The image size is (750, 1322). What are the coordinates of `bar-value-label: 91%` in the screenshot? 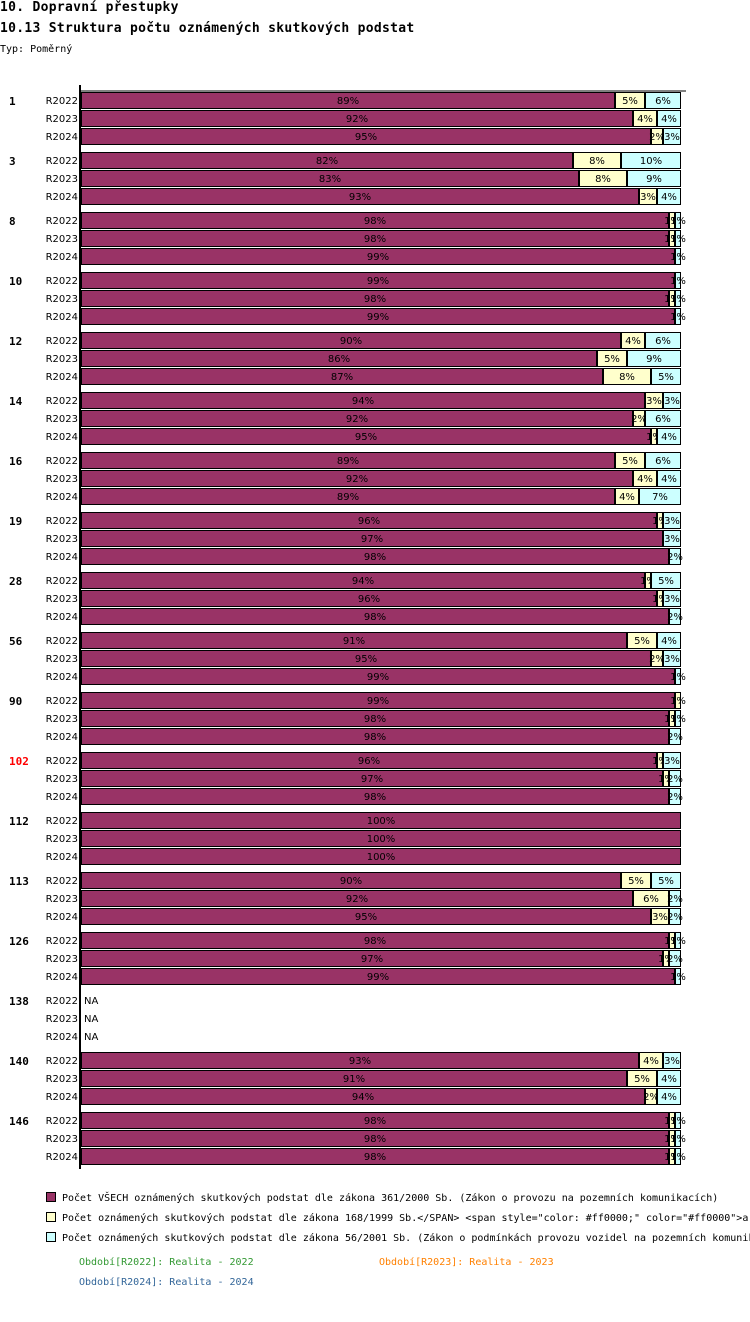 It's located at (354, 641).